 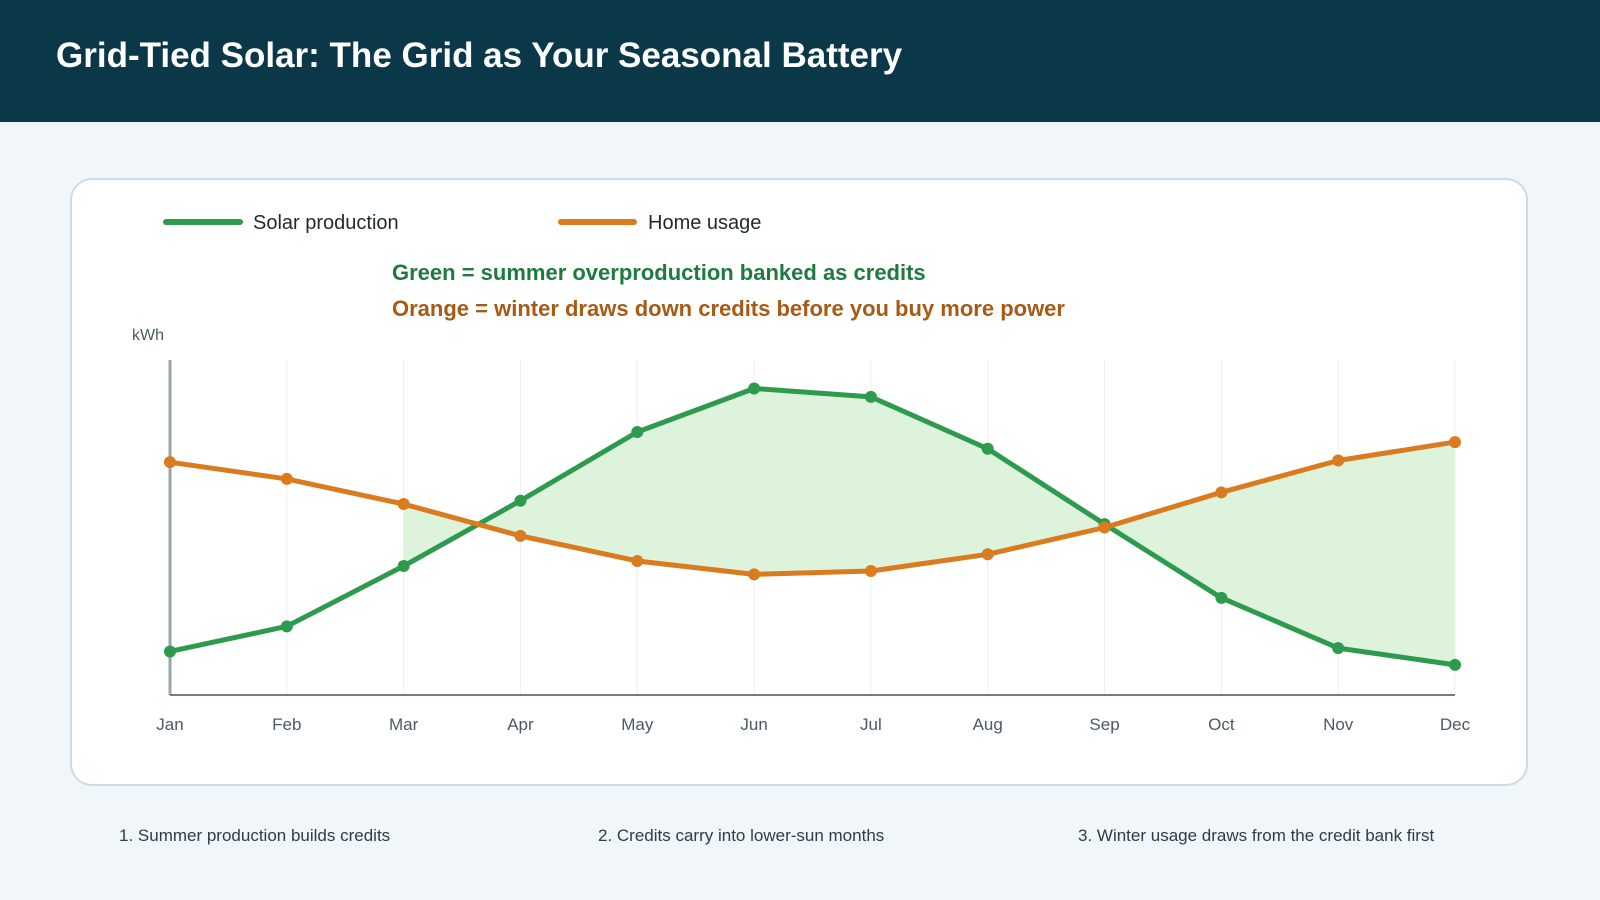 I want to click on solar-point-jan, so click(x=170, y=651).